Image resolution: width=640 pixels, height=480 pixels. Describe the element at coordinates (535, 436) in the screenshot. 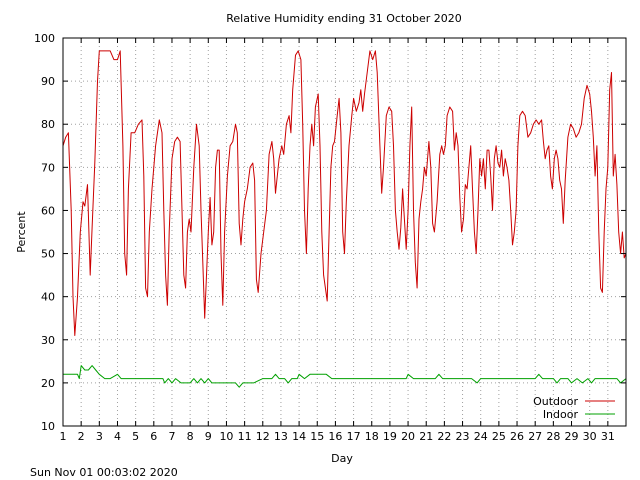

I see `x-tick-label: 27` at that location.